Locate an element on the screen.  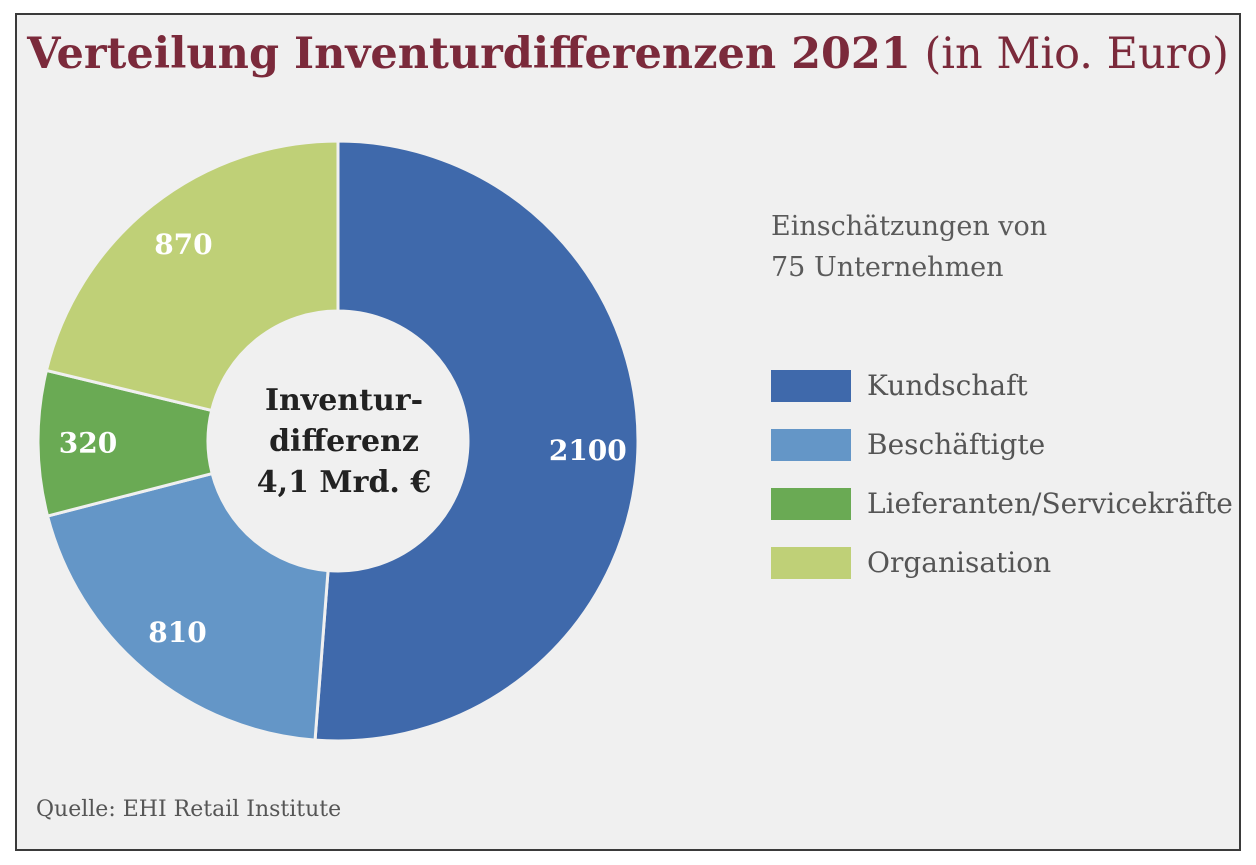
center-label: Inventur- differenz 4,1 Mrd. € is located at coordinates (344, 441).